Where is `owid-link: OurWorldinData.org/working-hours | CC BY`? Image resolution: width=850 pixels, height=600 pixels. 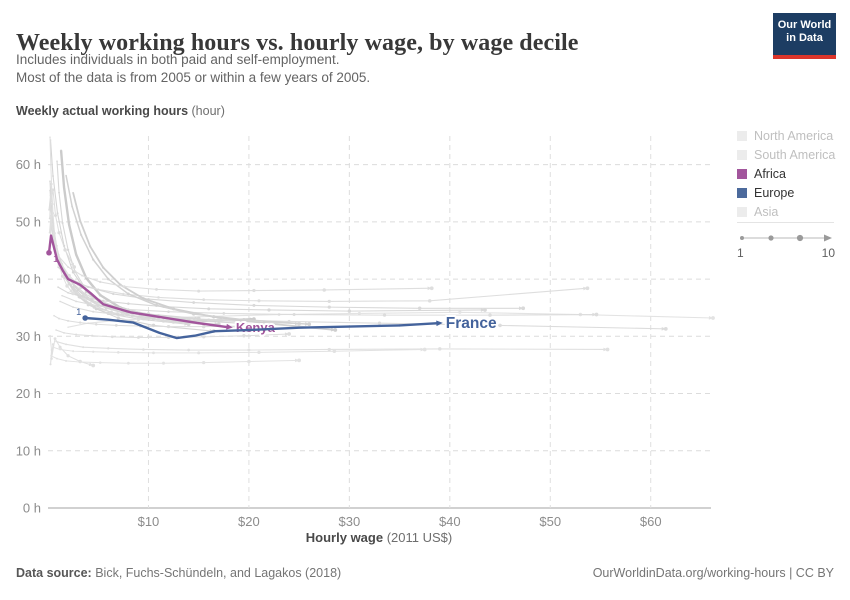
owid-link: OurWorldinData.org/working-hours | CC BY is located at coordinates (713, 573).